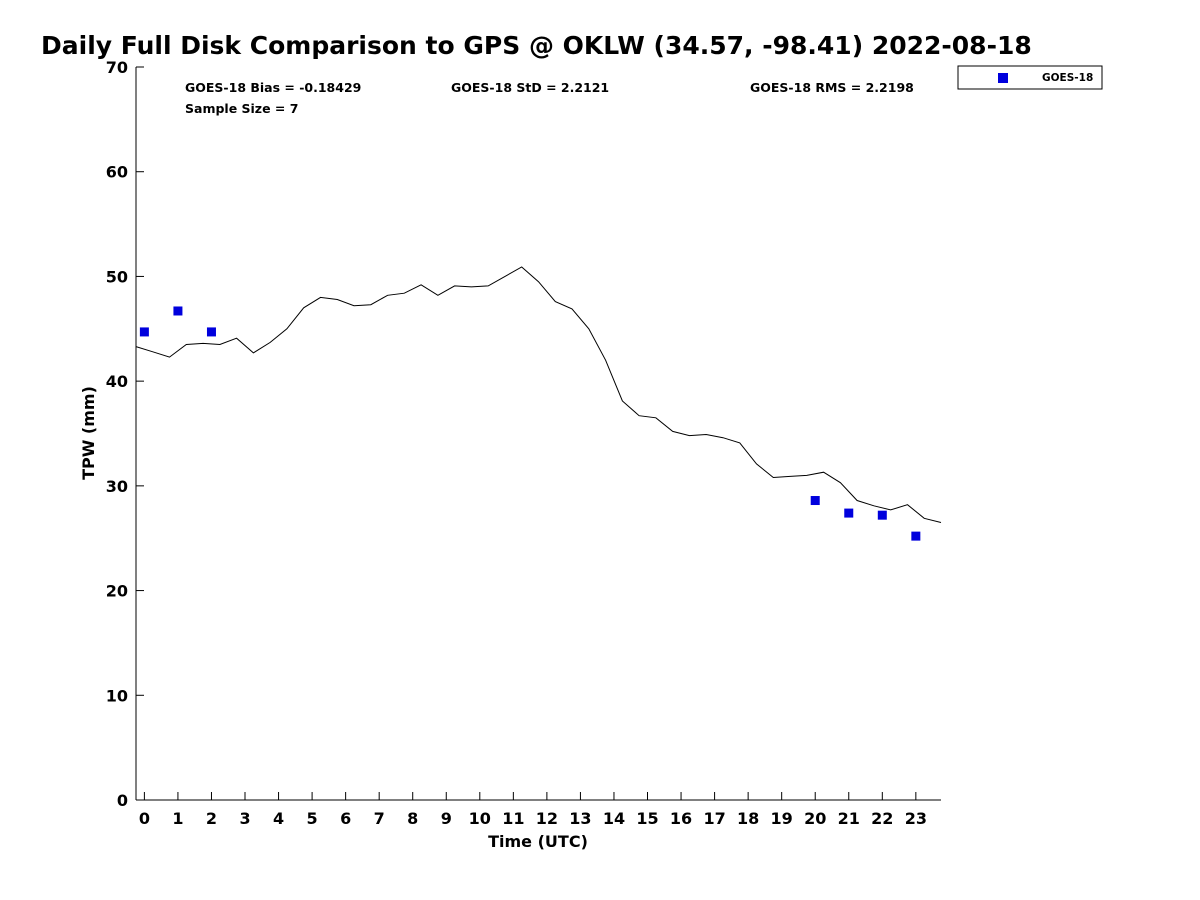 This screenshot has width=1200, height=900. What do you see at coordinates (480, 818) in the screenshot?
I see `x-tick-label: 10` at bounding box center [480, 818].